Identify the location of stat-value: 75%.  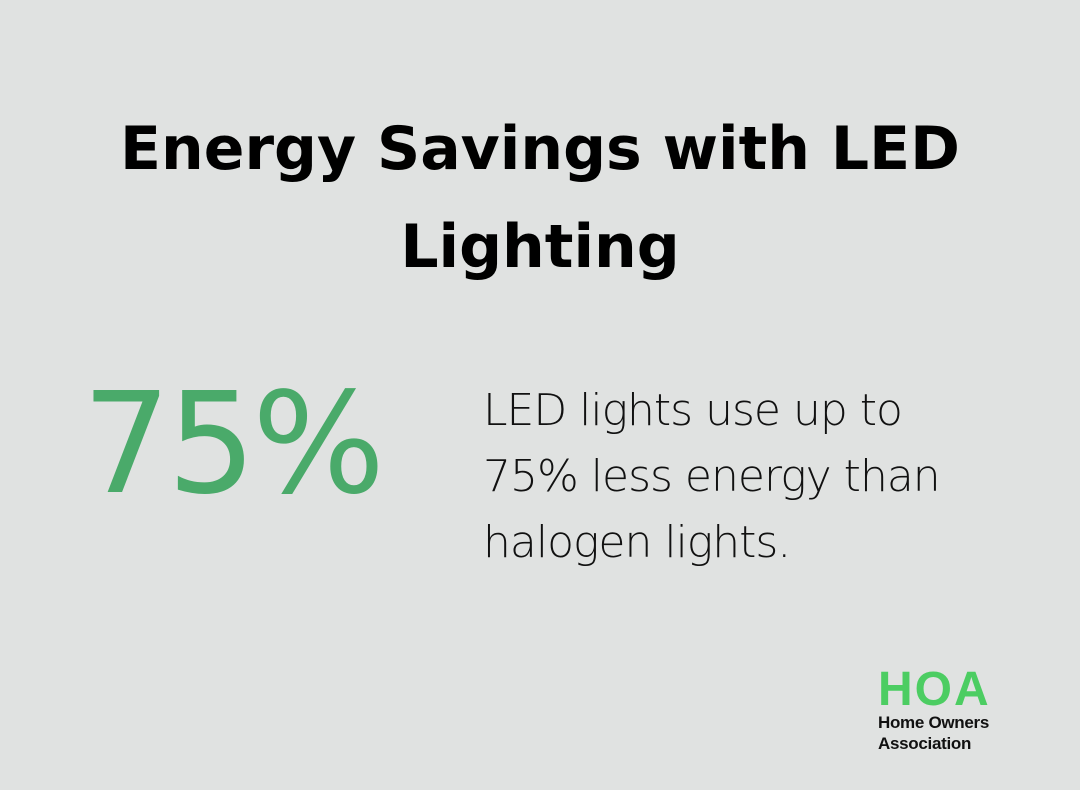
(233, 444).